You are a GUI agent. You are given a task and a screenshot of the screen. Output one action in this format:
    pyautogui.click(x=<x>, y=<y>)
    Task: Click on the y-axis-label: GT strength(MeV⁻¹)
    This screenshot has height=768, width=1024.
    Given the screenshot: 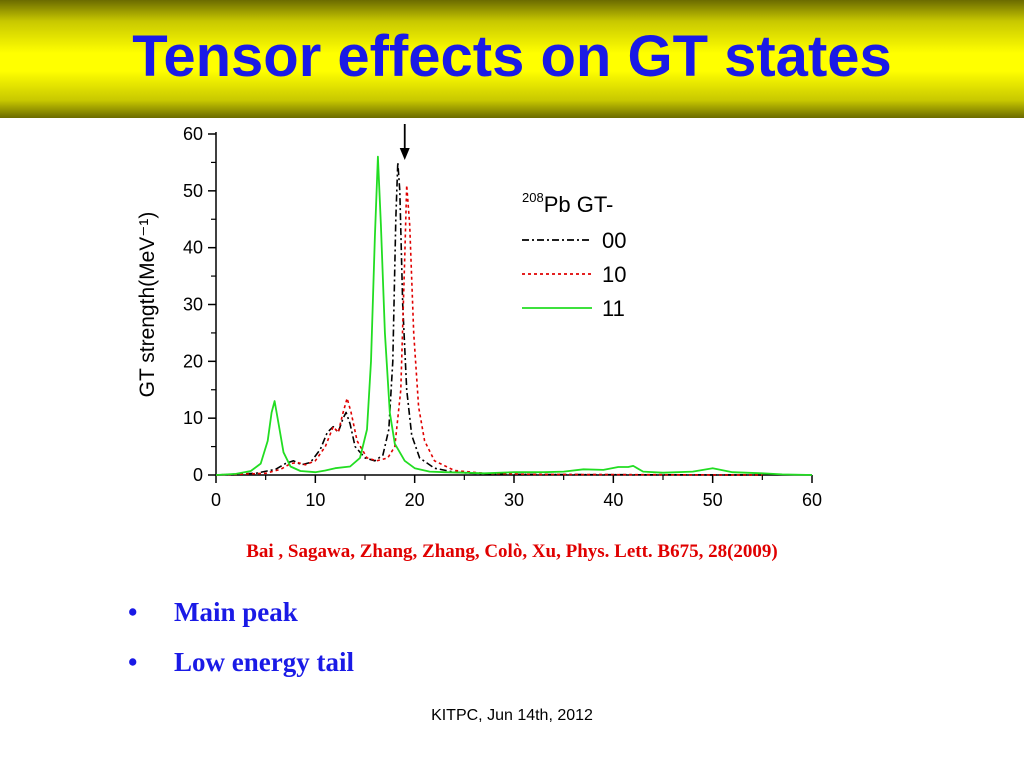 What is the action you would take?
    pyautogui.click(x=147, y=305)
    